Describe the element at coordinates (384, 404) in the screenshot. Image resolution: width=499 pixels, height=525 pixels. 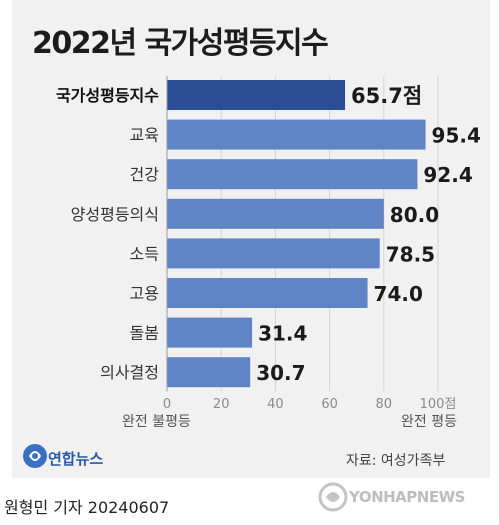
I see `x-tick-label: 80` at that location.